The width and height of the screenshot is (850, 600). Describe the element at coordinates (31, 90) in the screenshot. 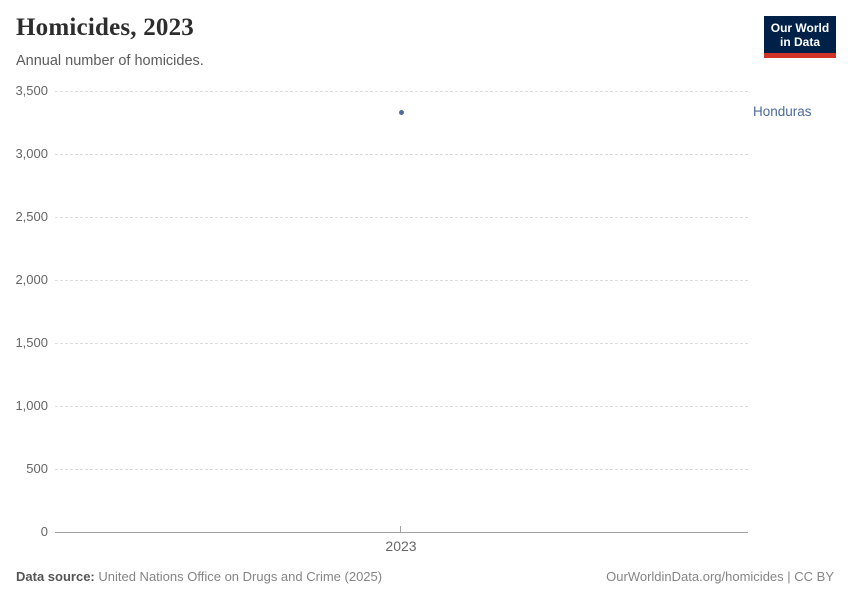

I see `y-tick-label: 3,500` at that location.